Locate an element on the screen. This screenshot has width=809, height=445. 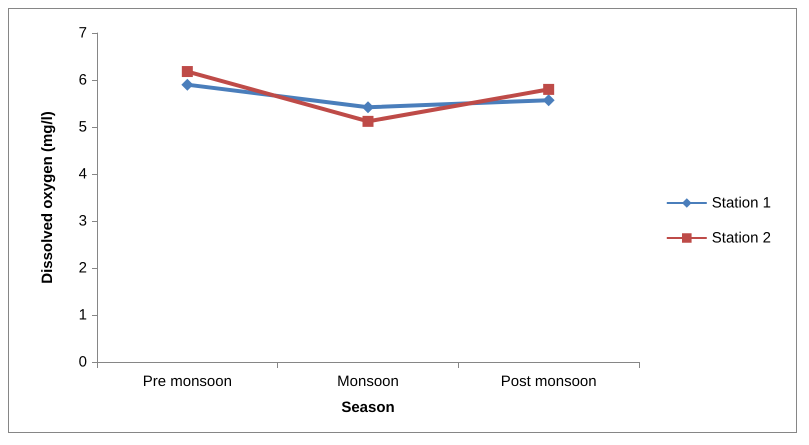
y-tick-label: 1 is located at coordinates (82, 315).